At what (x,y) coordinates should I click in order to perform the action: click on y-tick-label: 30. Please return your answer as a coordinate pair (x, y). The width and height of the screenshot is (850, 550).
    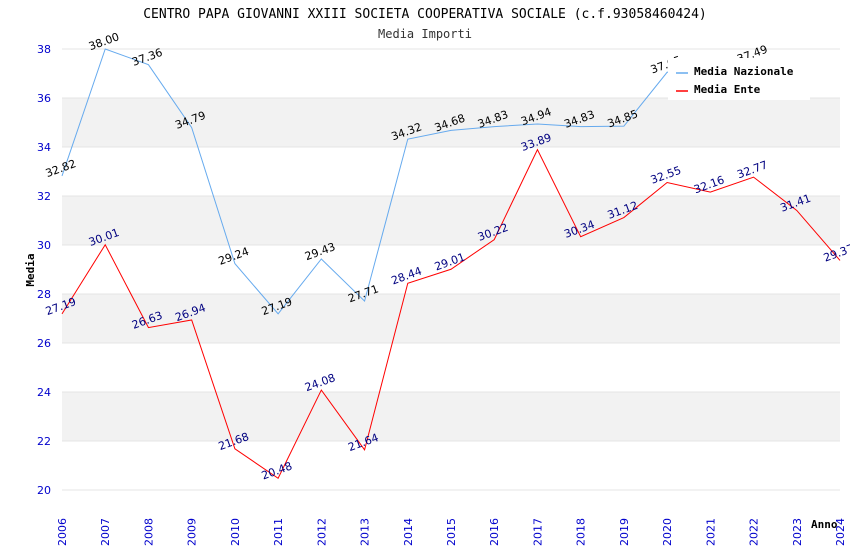
    Looking at the image, I should click on (44, 245).